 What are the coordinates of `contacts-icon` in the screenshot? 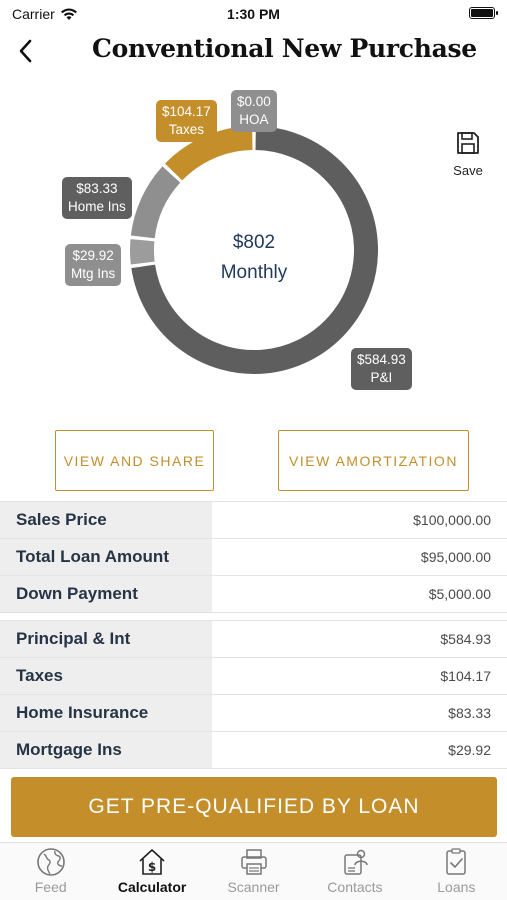 It's located at (355, 862).